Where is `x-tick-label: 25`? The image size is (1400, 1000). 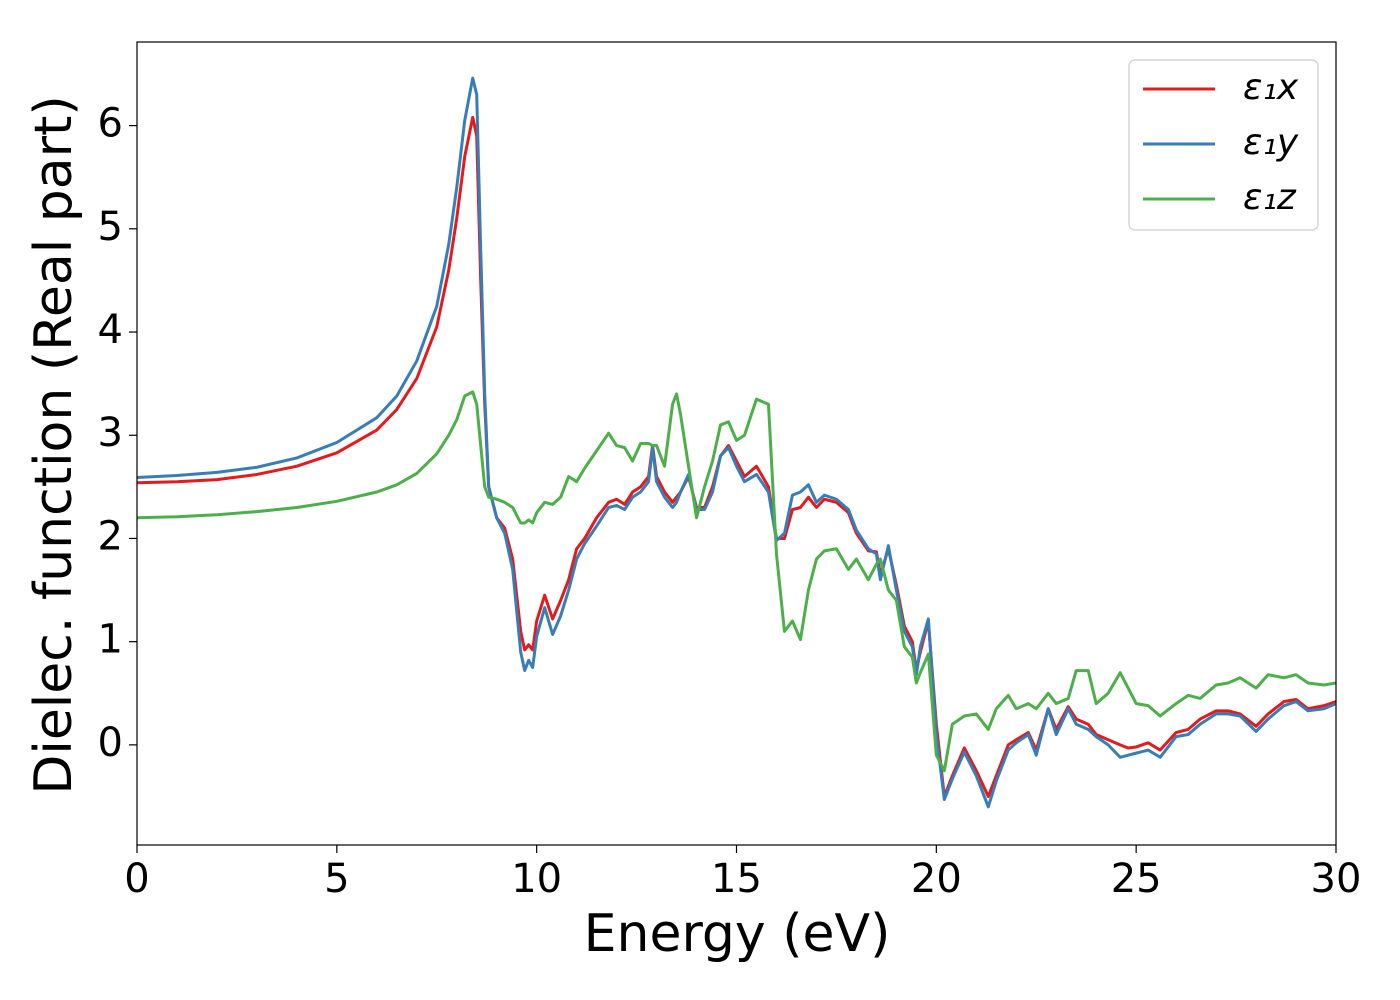
x-tick-label: 25 is located at coordinates (1136, 879).